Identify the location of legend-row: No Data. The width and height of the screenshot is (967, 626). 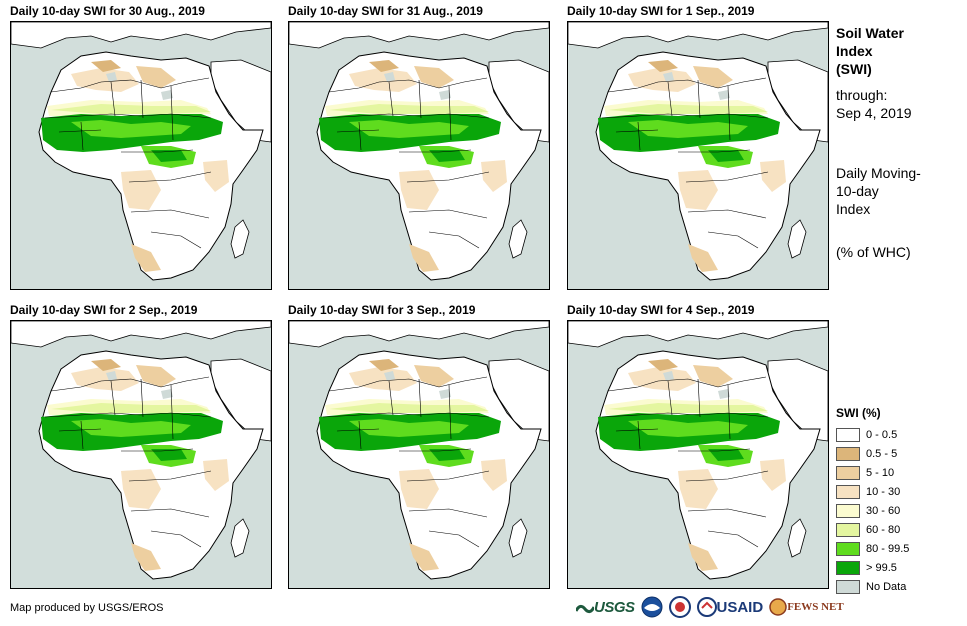
(896, 586).